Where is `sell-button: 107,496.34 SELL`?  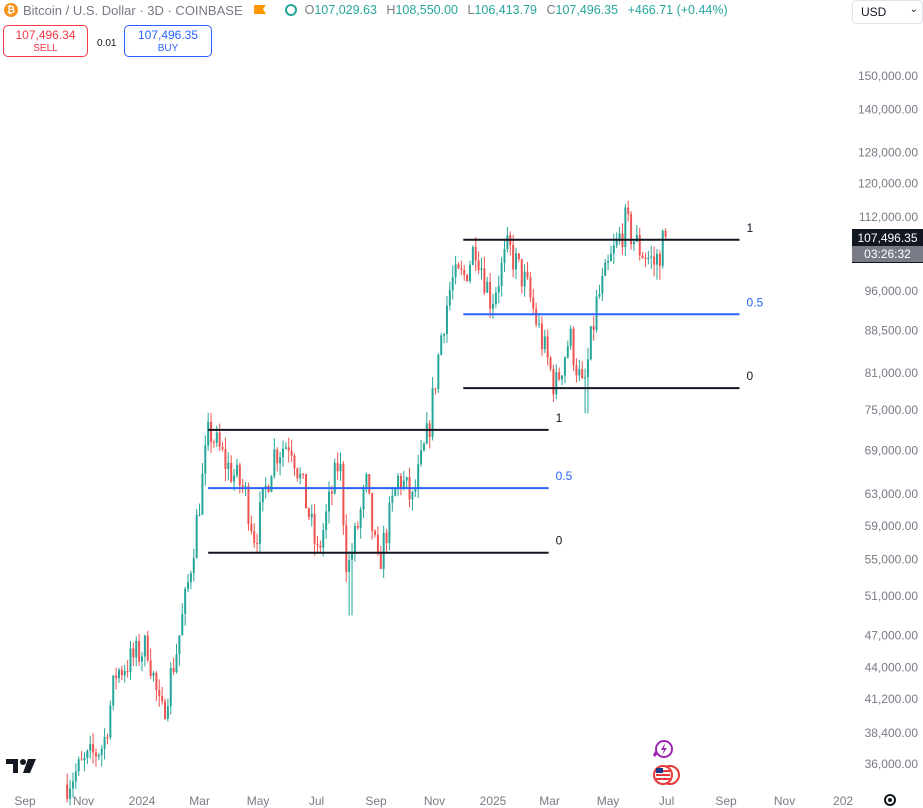
sell-button: 107,496.34 SELL is located at coordinates (45, 41).